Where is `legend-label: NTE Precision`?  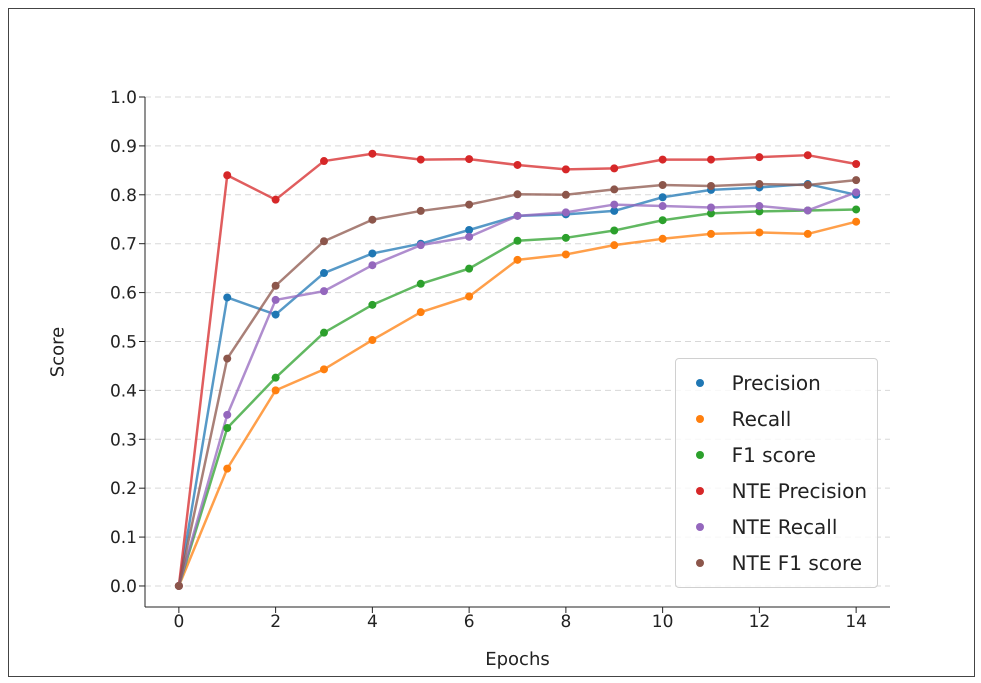
legend-label: NTE Precision is located at coordinates (799, 491).